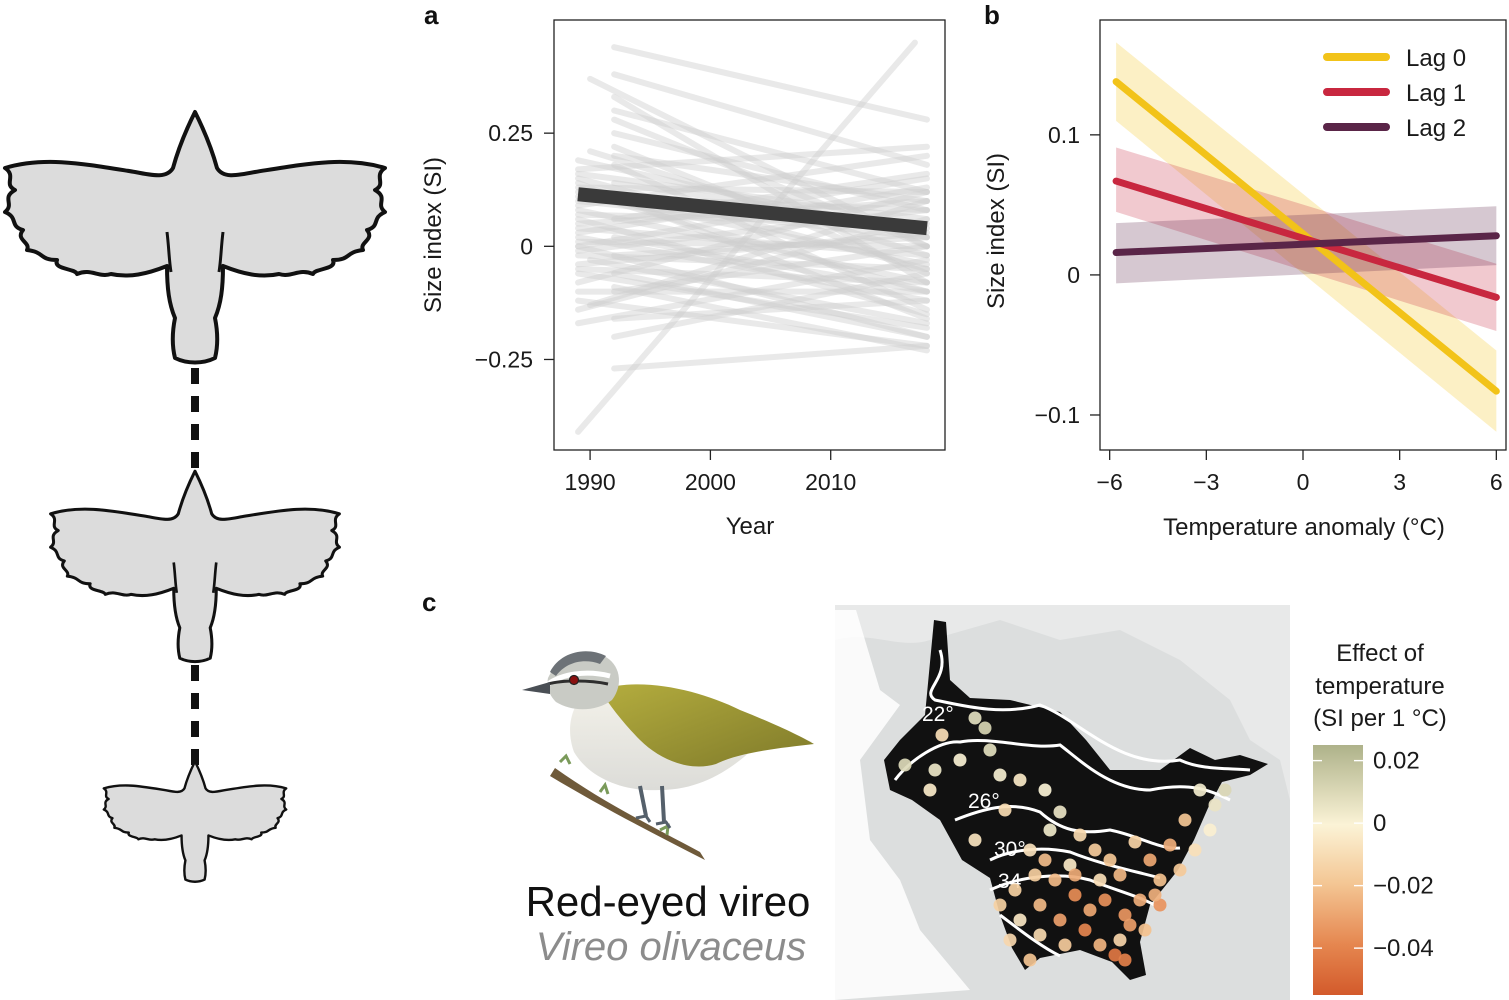 The image size is (1509, 1000). What do you see at coordinates (1496, 482) in the screenshot?
I see `x-tick-label: 6` at bounding box center [1496, 482].